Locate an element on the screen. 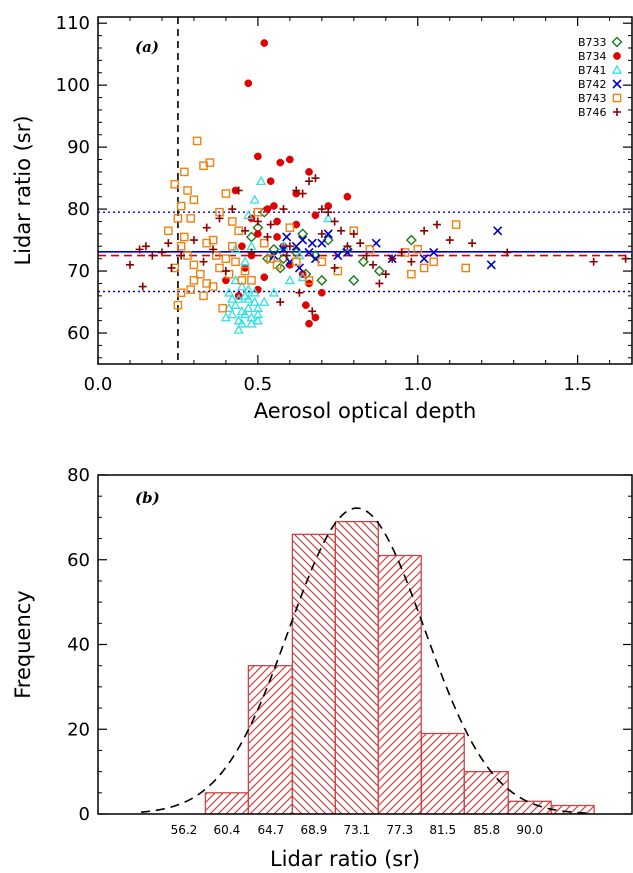  y-tick-label: 60 is located at coordinates (78, 333).